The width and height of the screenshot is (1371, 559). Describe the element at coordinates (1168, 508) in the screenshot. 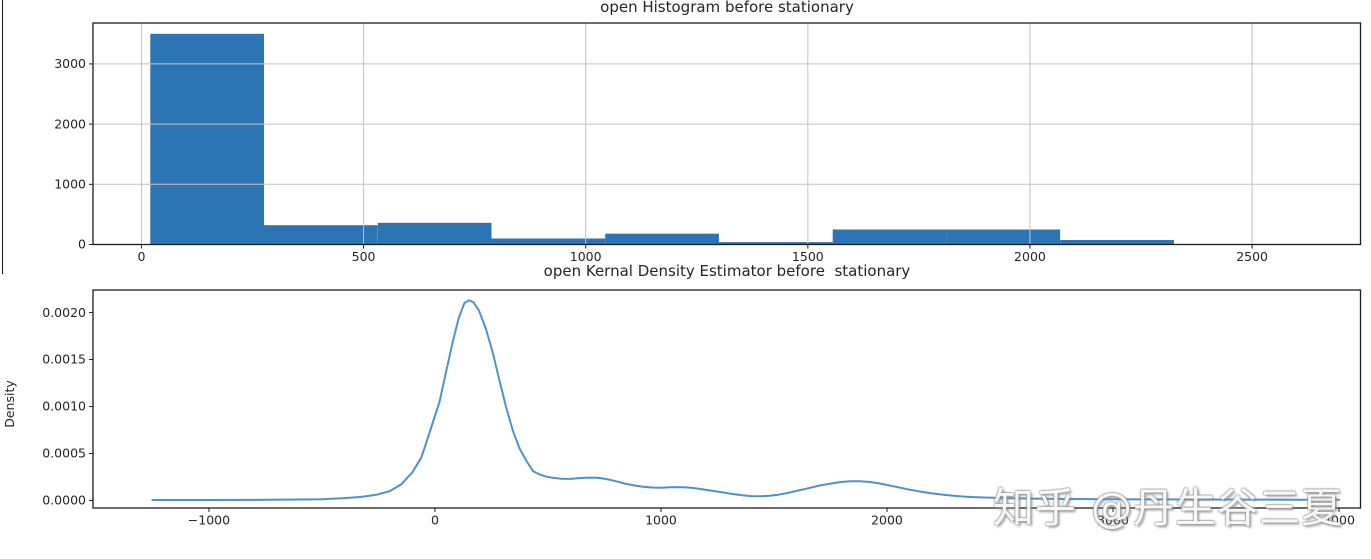

I see `zhihu-watermark: 知乎 @丹生谷三夏` at that location.